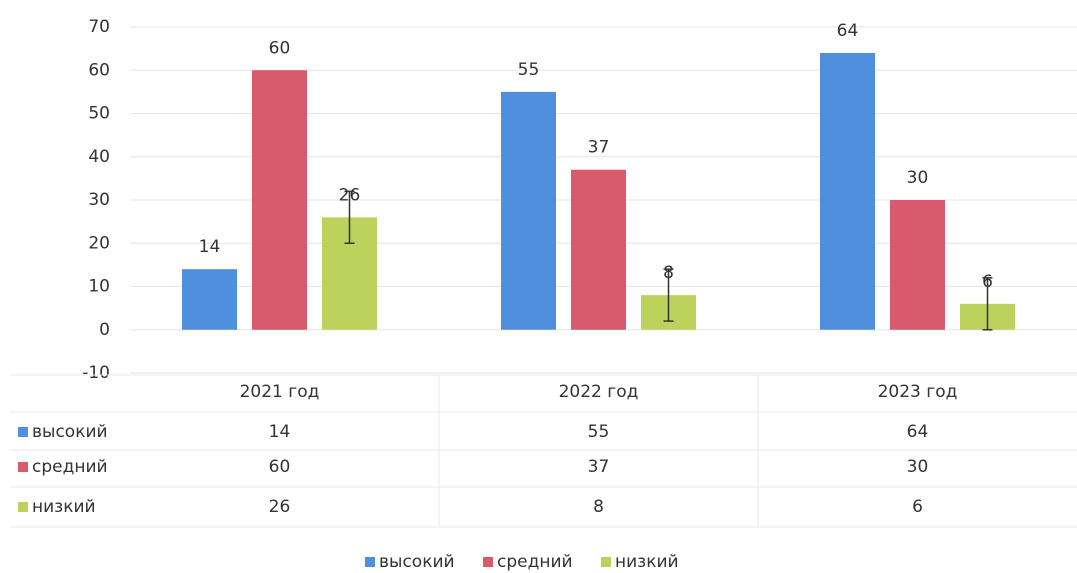 The width and height of the screenshot is (1077, 573). Describe the element at coordinates (99, 200) in the screenshot. I see `y-tick-label: 30` at that location.